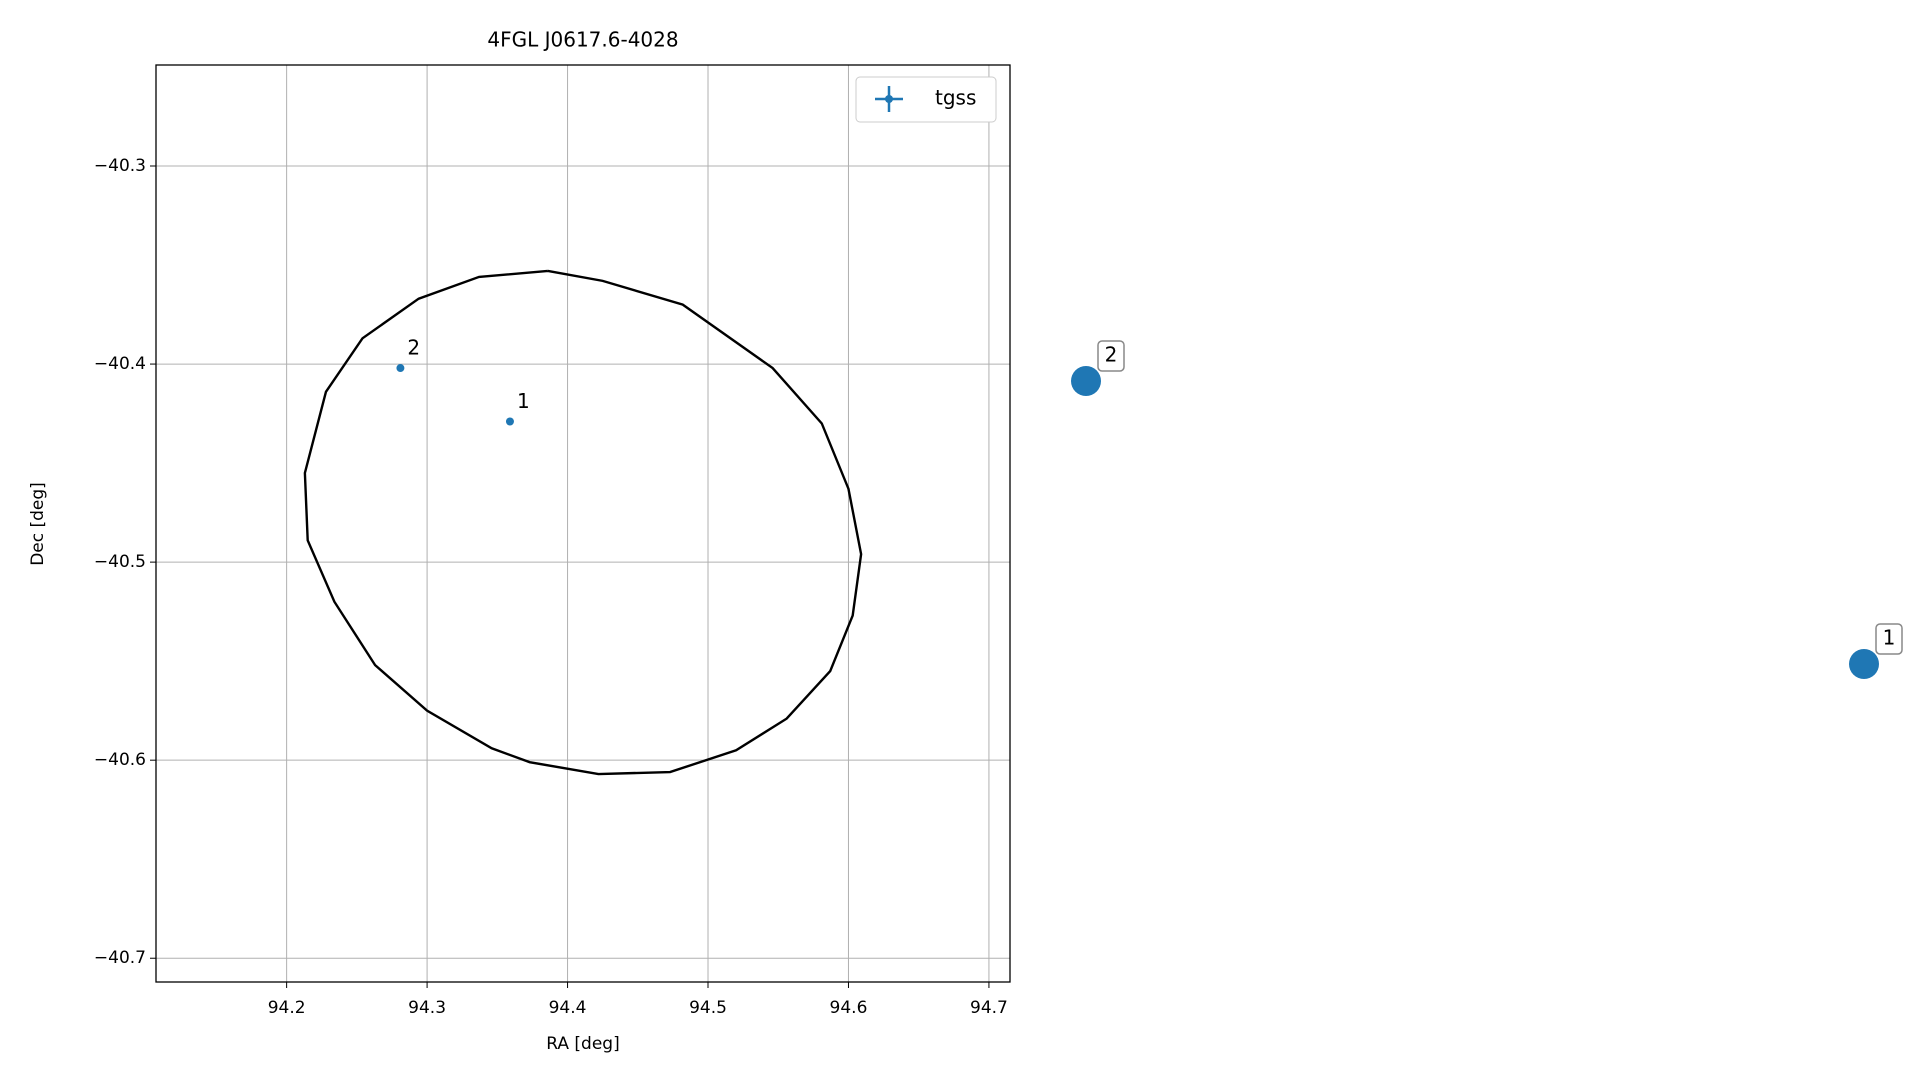 This screenshot has height=1080, width=1919. What do you see at coordinates (427, 1008) in the screenshot?
I see `x-tick-label: 94.3` at bounding box center [427, 1008].